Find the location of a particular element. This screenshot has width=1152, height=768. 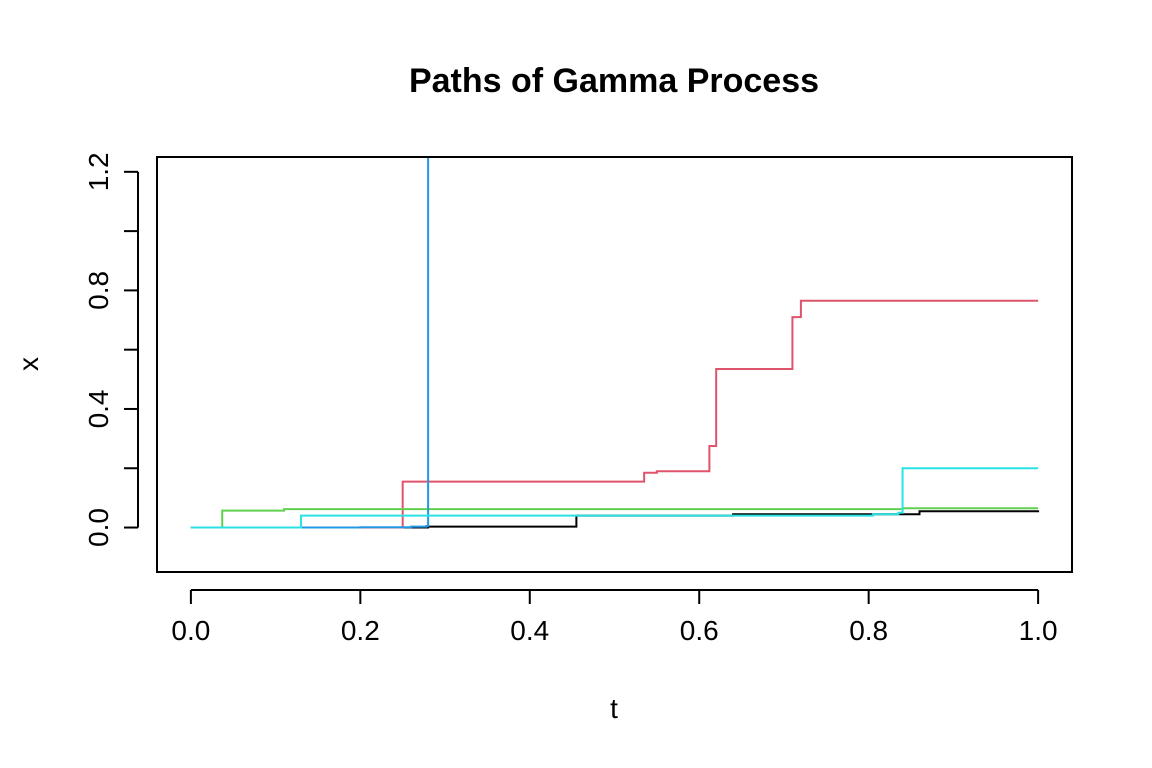

x-tick-label: 0.0 is located at coordinates (190, 630).